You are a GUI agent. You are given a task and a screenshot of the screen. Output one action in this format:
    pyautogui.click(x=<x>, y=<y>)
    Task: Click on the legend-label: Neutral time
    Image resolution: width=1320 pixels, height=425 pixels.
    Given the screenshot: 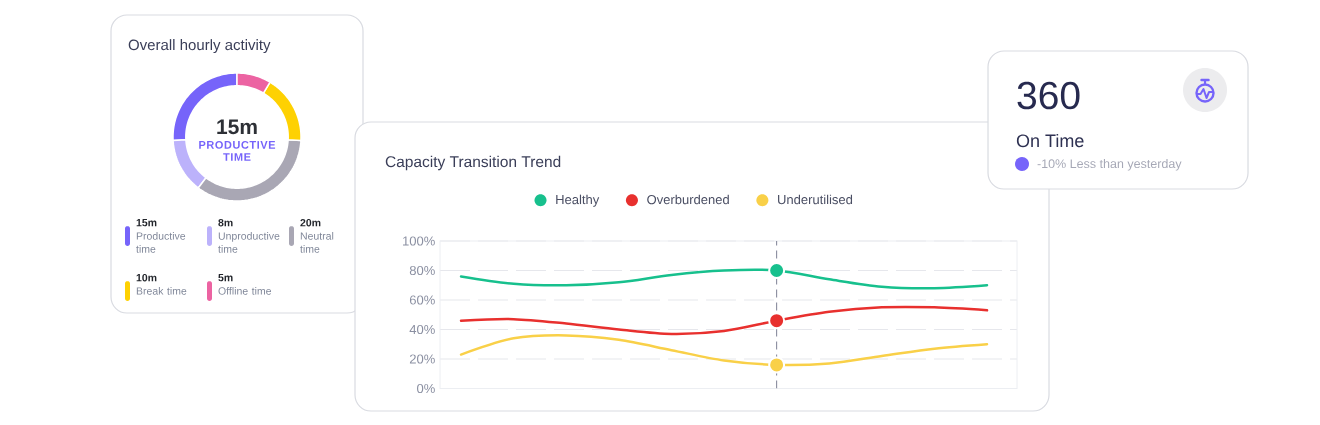 What is the action you would take?
    pyautogui.click(x=317, y=242)
    